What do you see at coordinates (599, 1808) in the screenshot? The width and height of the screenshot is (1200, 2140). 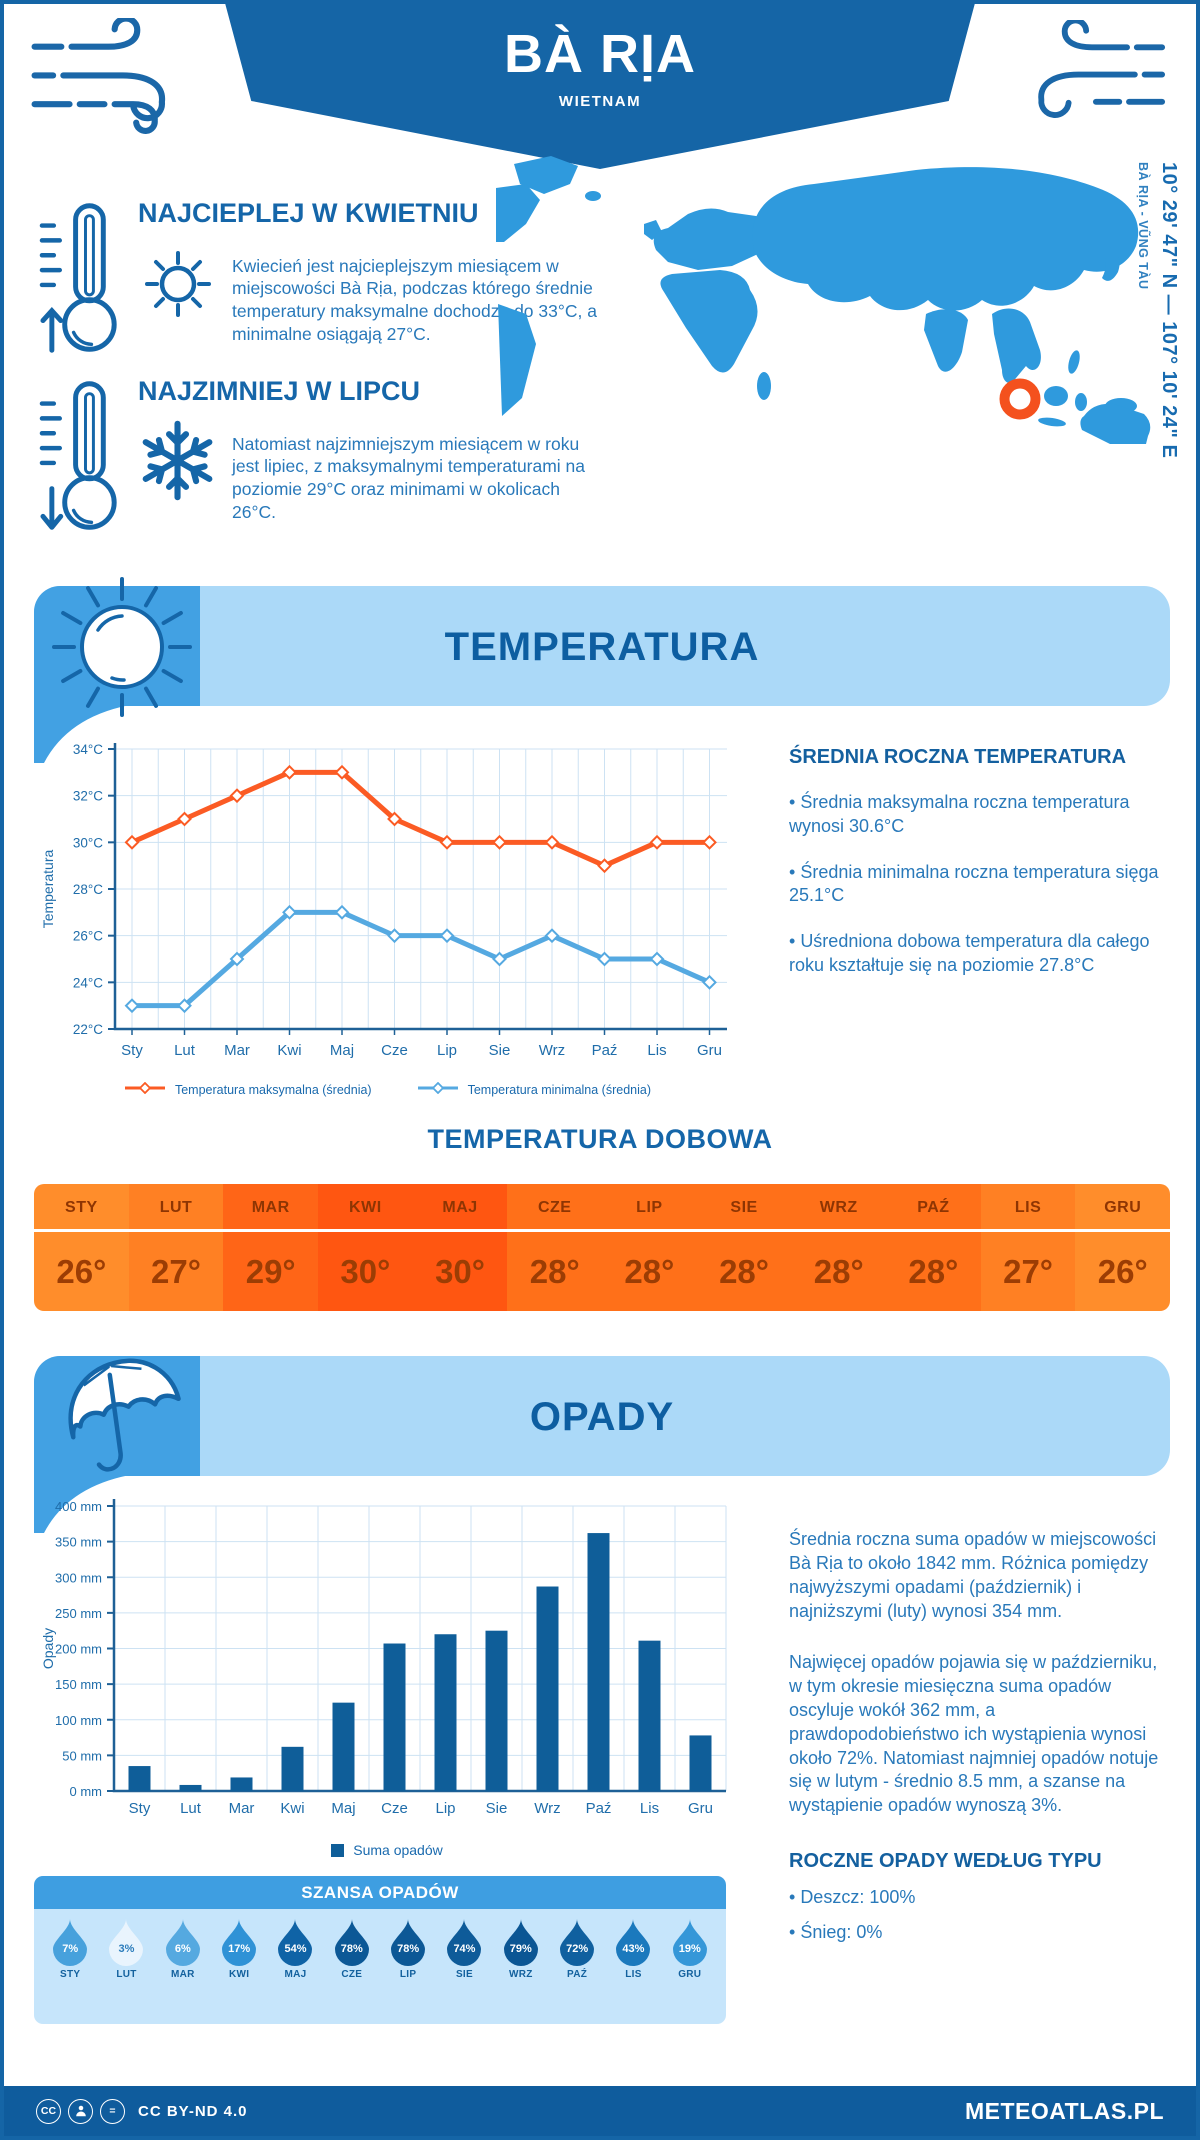 I see `svg-text: Paź` at bounding box center [599, 1808].